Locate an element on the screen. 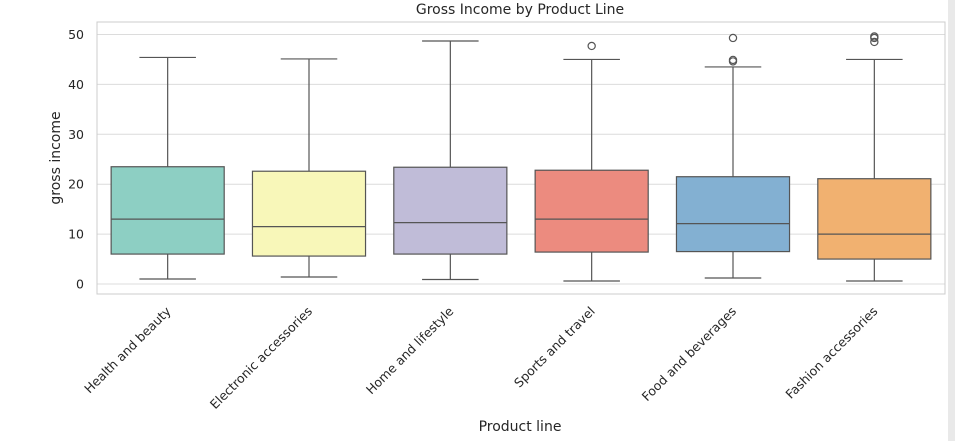 Image resolution: width=955 pixels, height=441 pixels. x-tick-label: Food and beverages is located at coordinates (689, 354).